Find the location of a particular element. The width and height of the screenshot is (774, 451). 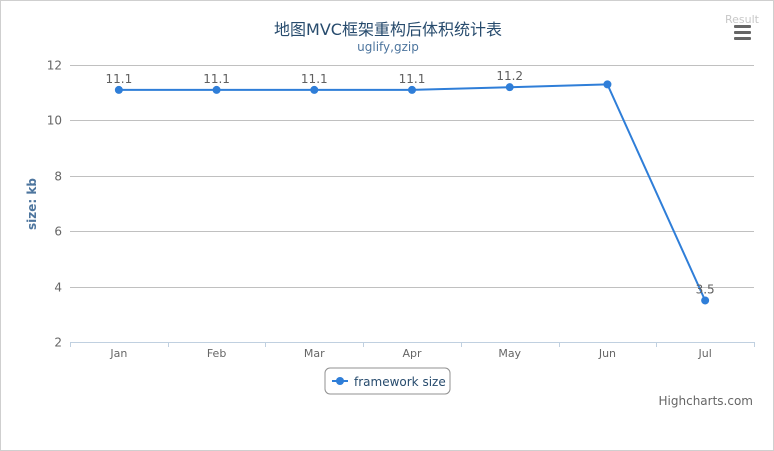

x-tick-label: Jan is located at coordinates (118, 353).